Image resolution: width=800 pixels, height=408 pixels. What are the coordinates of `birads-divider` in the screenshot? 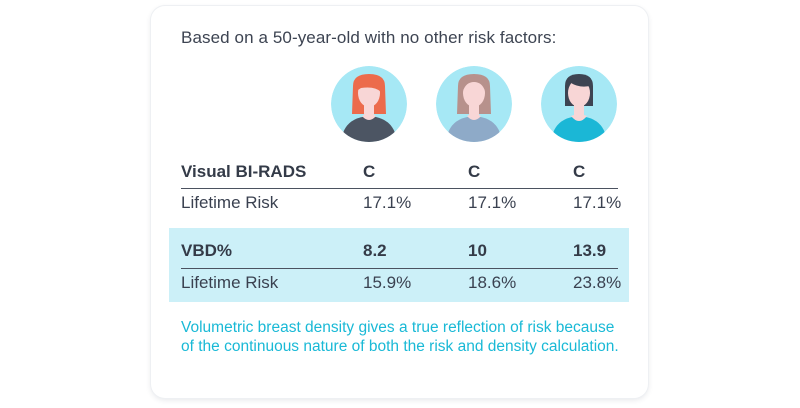 It's located at (399, 188).